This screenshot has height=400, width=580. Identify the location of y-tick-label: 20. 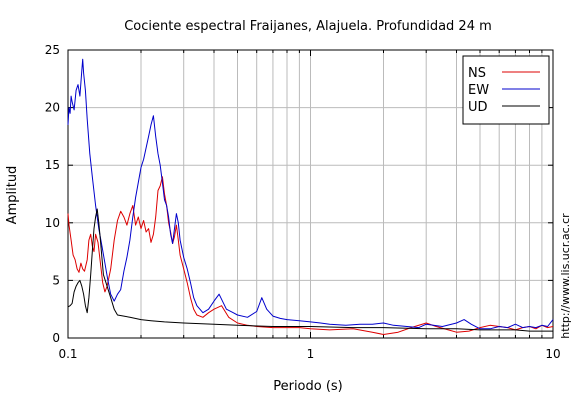
(52, 108).